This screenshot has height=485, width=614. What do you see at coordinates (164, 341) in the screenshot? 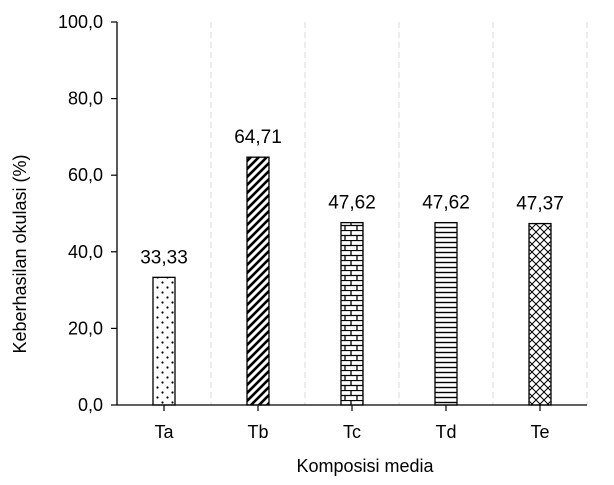
I see `bar-ta` at bounding box center [164, 341].